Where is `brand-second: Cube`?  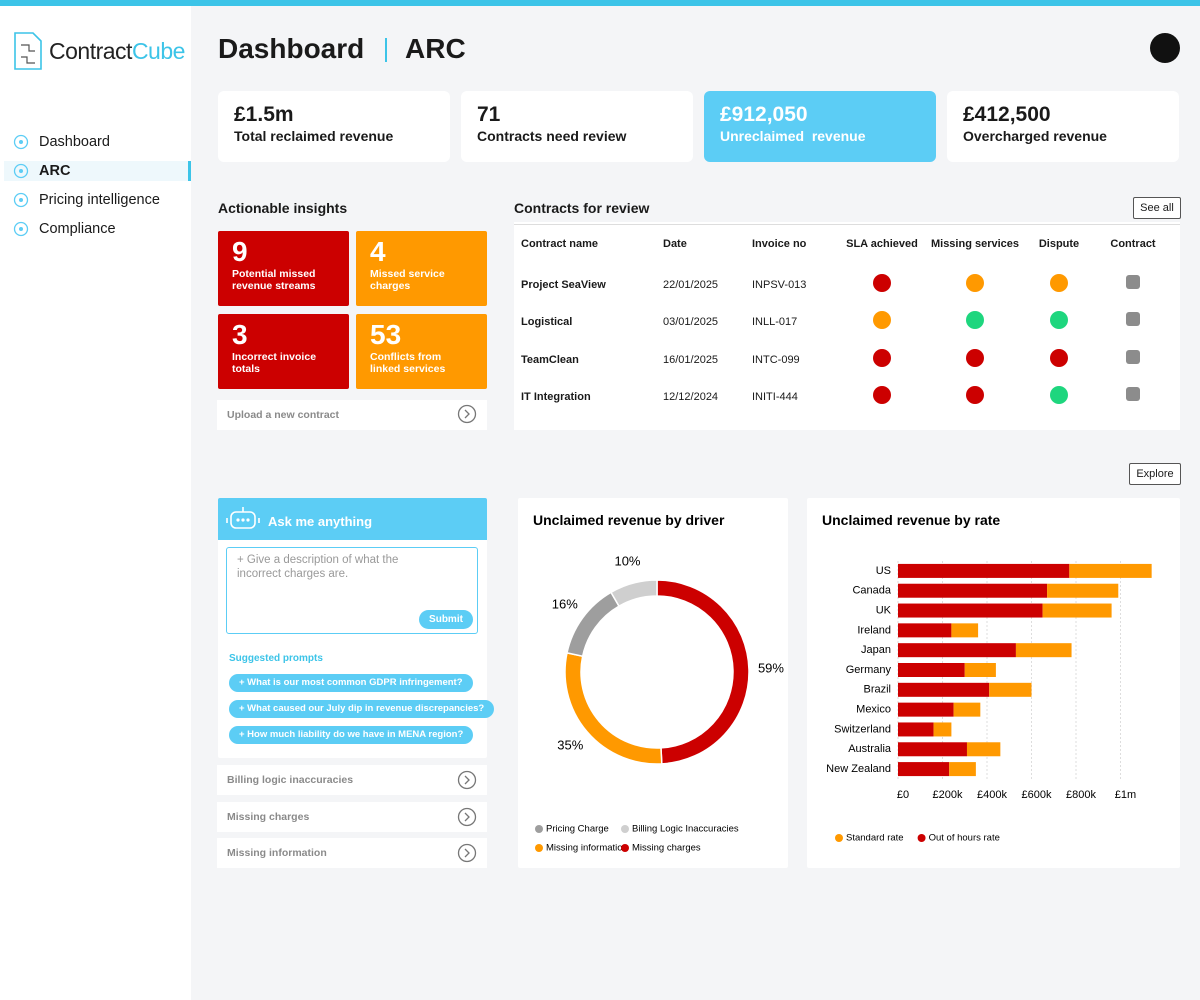
brand-second: Cube is located at coordinates (158, 51).